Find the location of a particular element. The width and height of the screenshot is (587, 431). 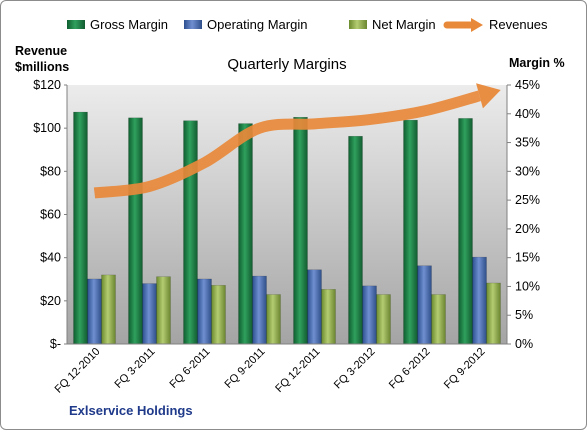

left-tick-label: $- is located at coordinates (55, 344).